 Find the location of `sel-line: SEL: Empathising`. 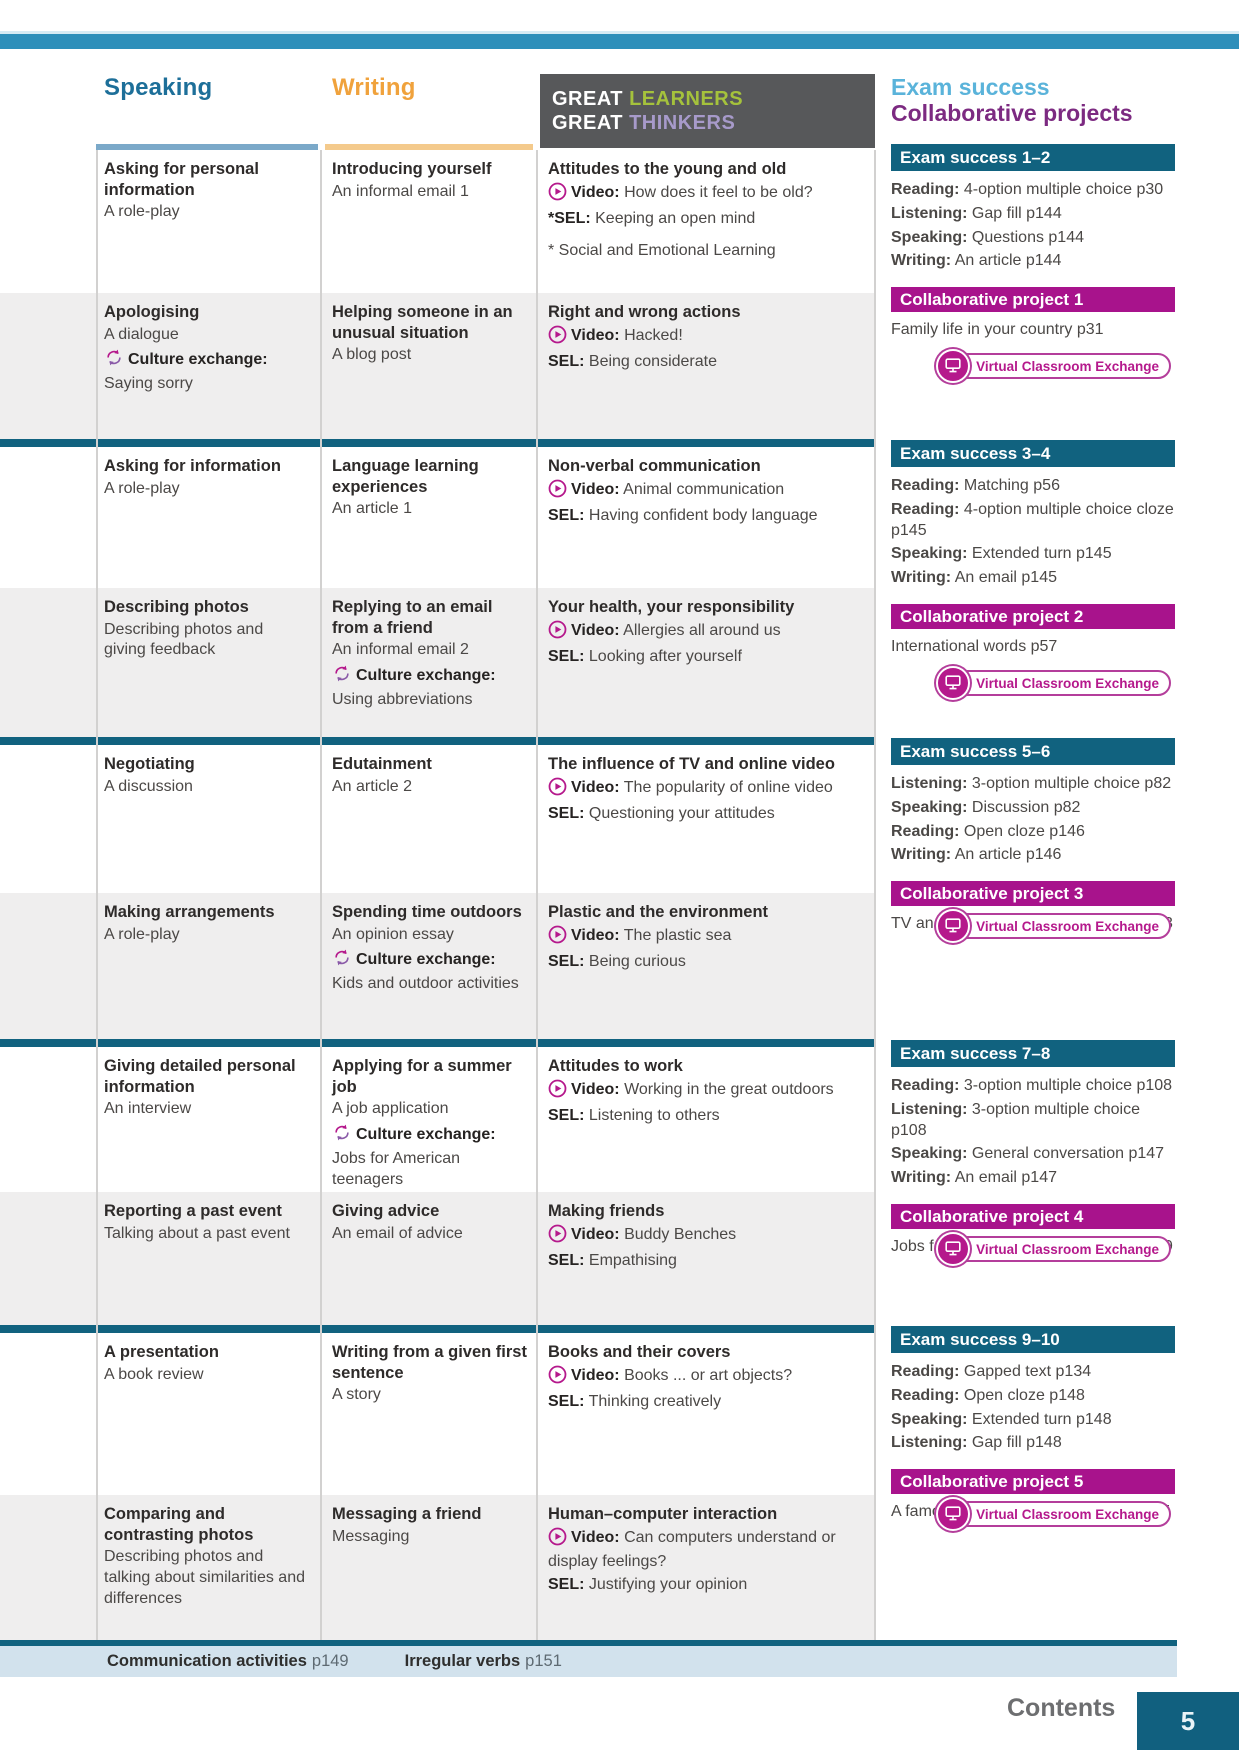

sel-line: SEL: Empathising is located at coordinates (708, 1261).